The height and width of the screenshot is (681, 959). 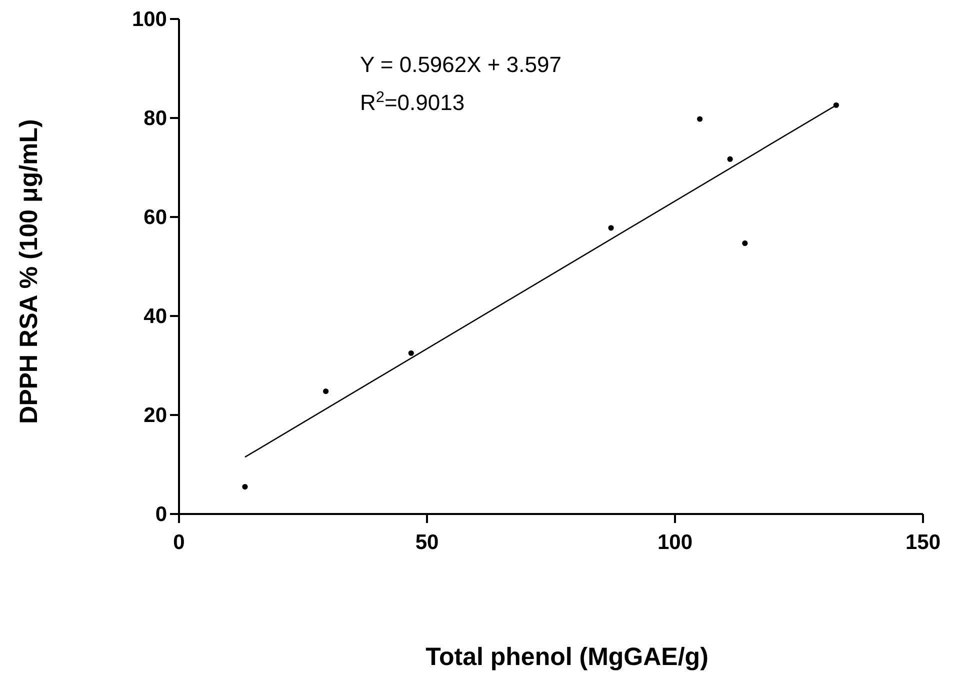 I want to click on y-tick-label: 100, so click(x=149, y=19).